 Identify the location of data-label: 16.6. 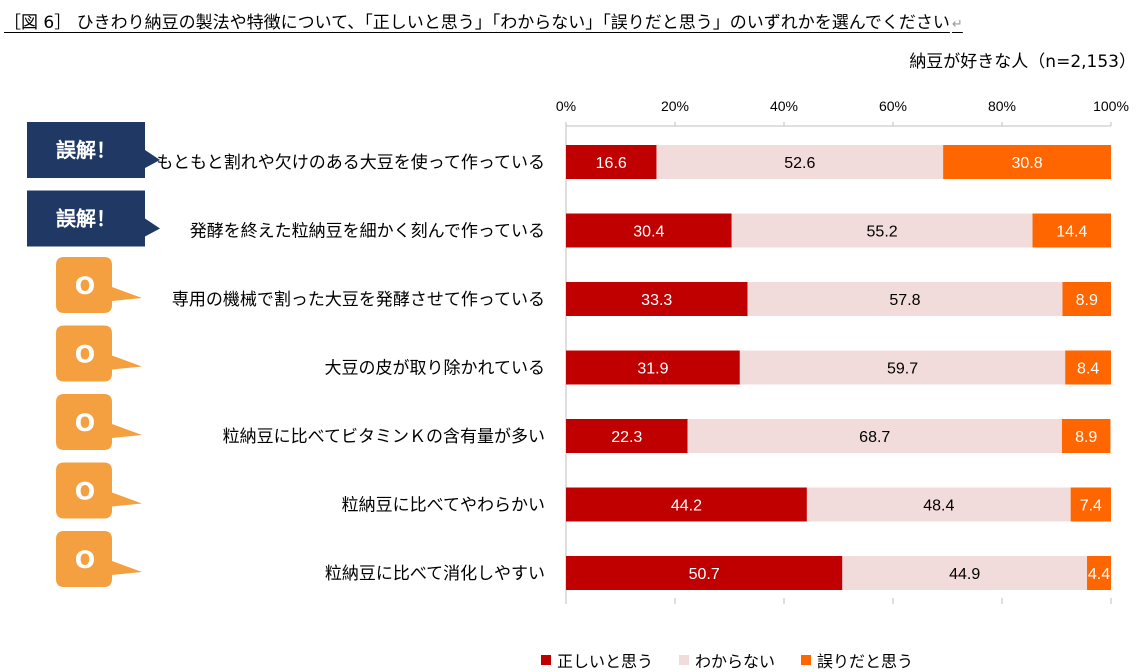
(611, 163).